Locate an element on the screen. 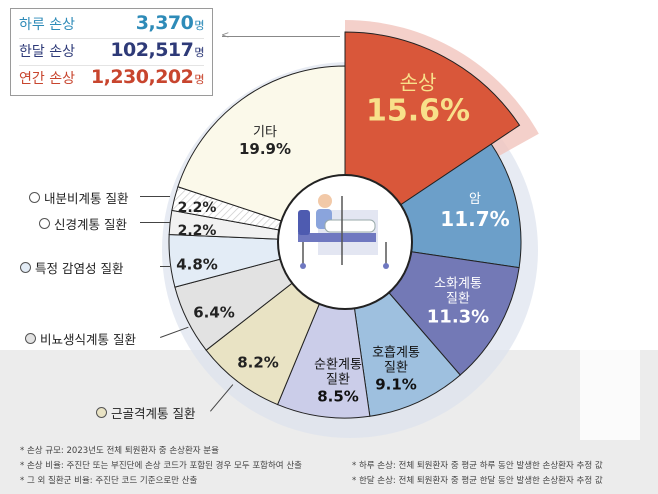  stat-monthly: 한달 손상 102,517명 is located at coordinates (111, 52).